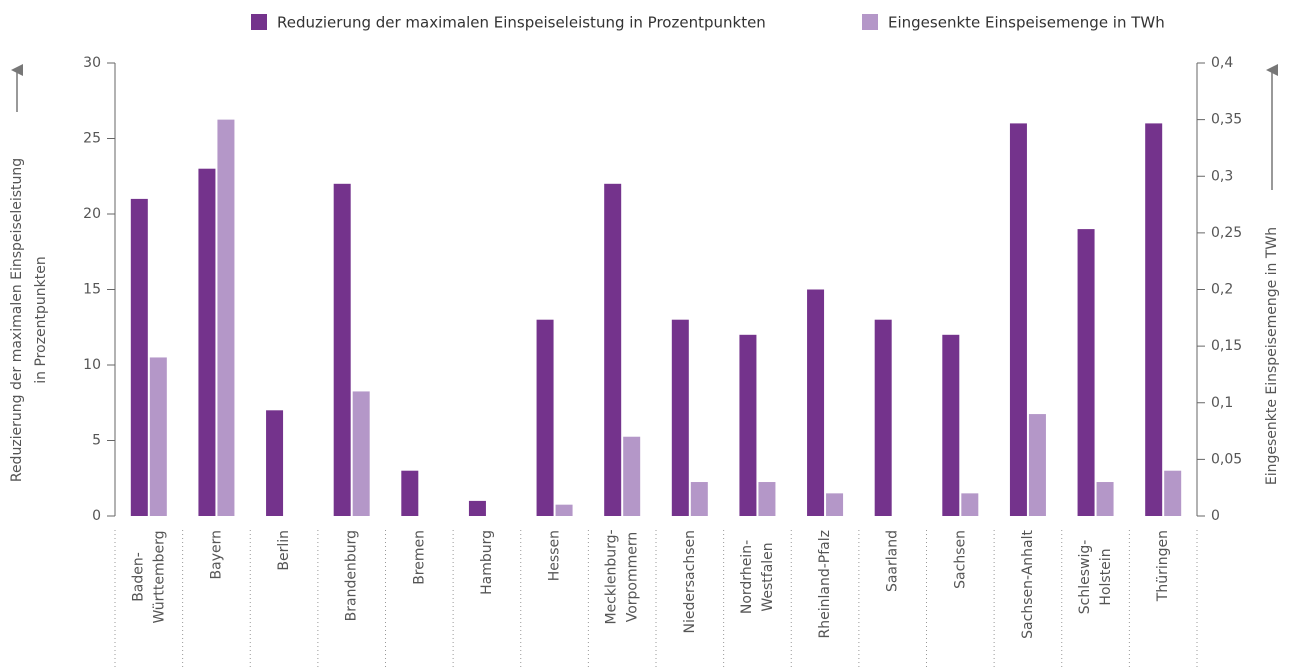 This screenshot has width=1290, height=668. What do you see at coordinates (555, 555) in the screenshot?
I see `x-tick-label: Hessen` at bounding box center [555, 555].